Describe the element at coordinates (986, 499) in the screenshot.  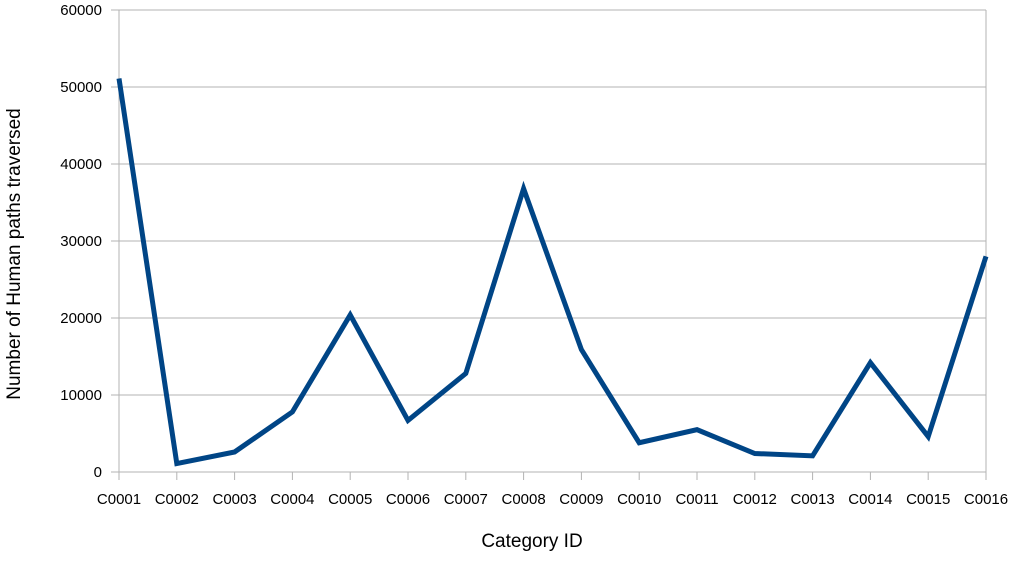
I see `x-tick-label-C0016: C0016` at that location.